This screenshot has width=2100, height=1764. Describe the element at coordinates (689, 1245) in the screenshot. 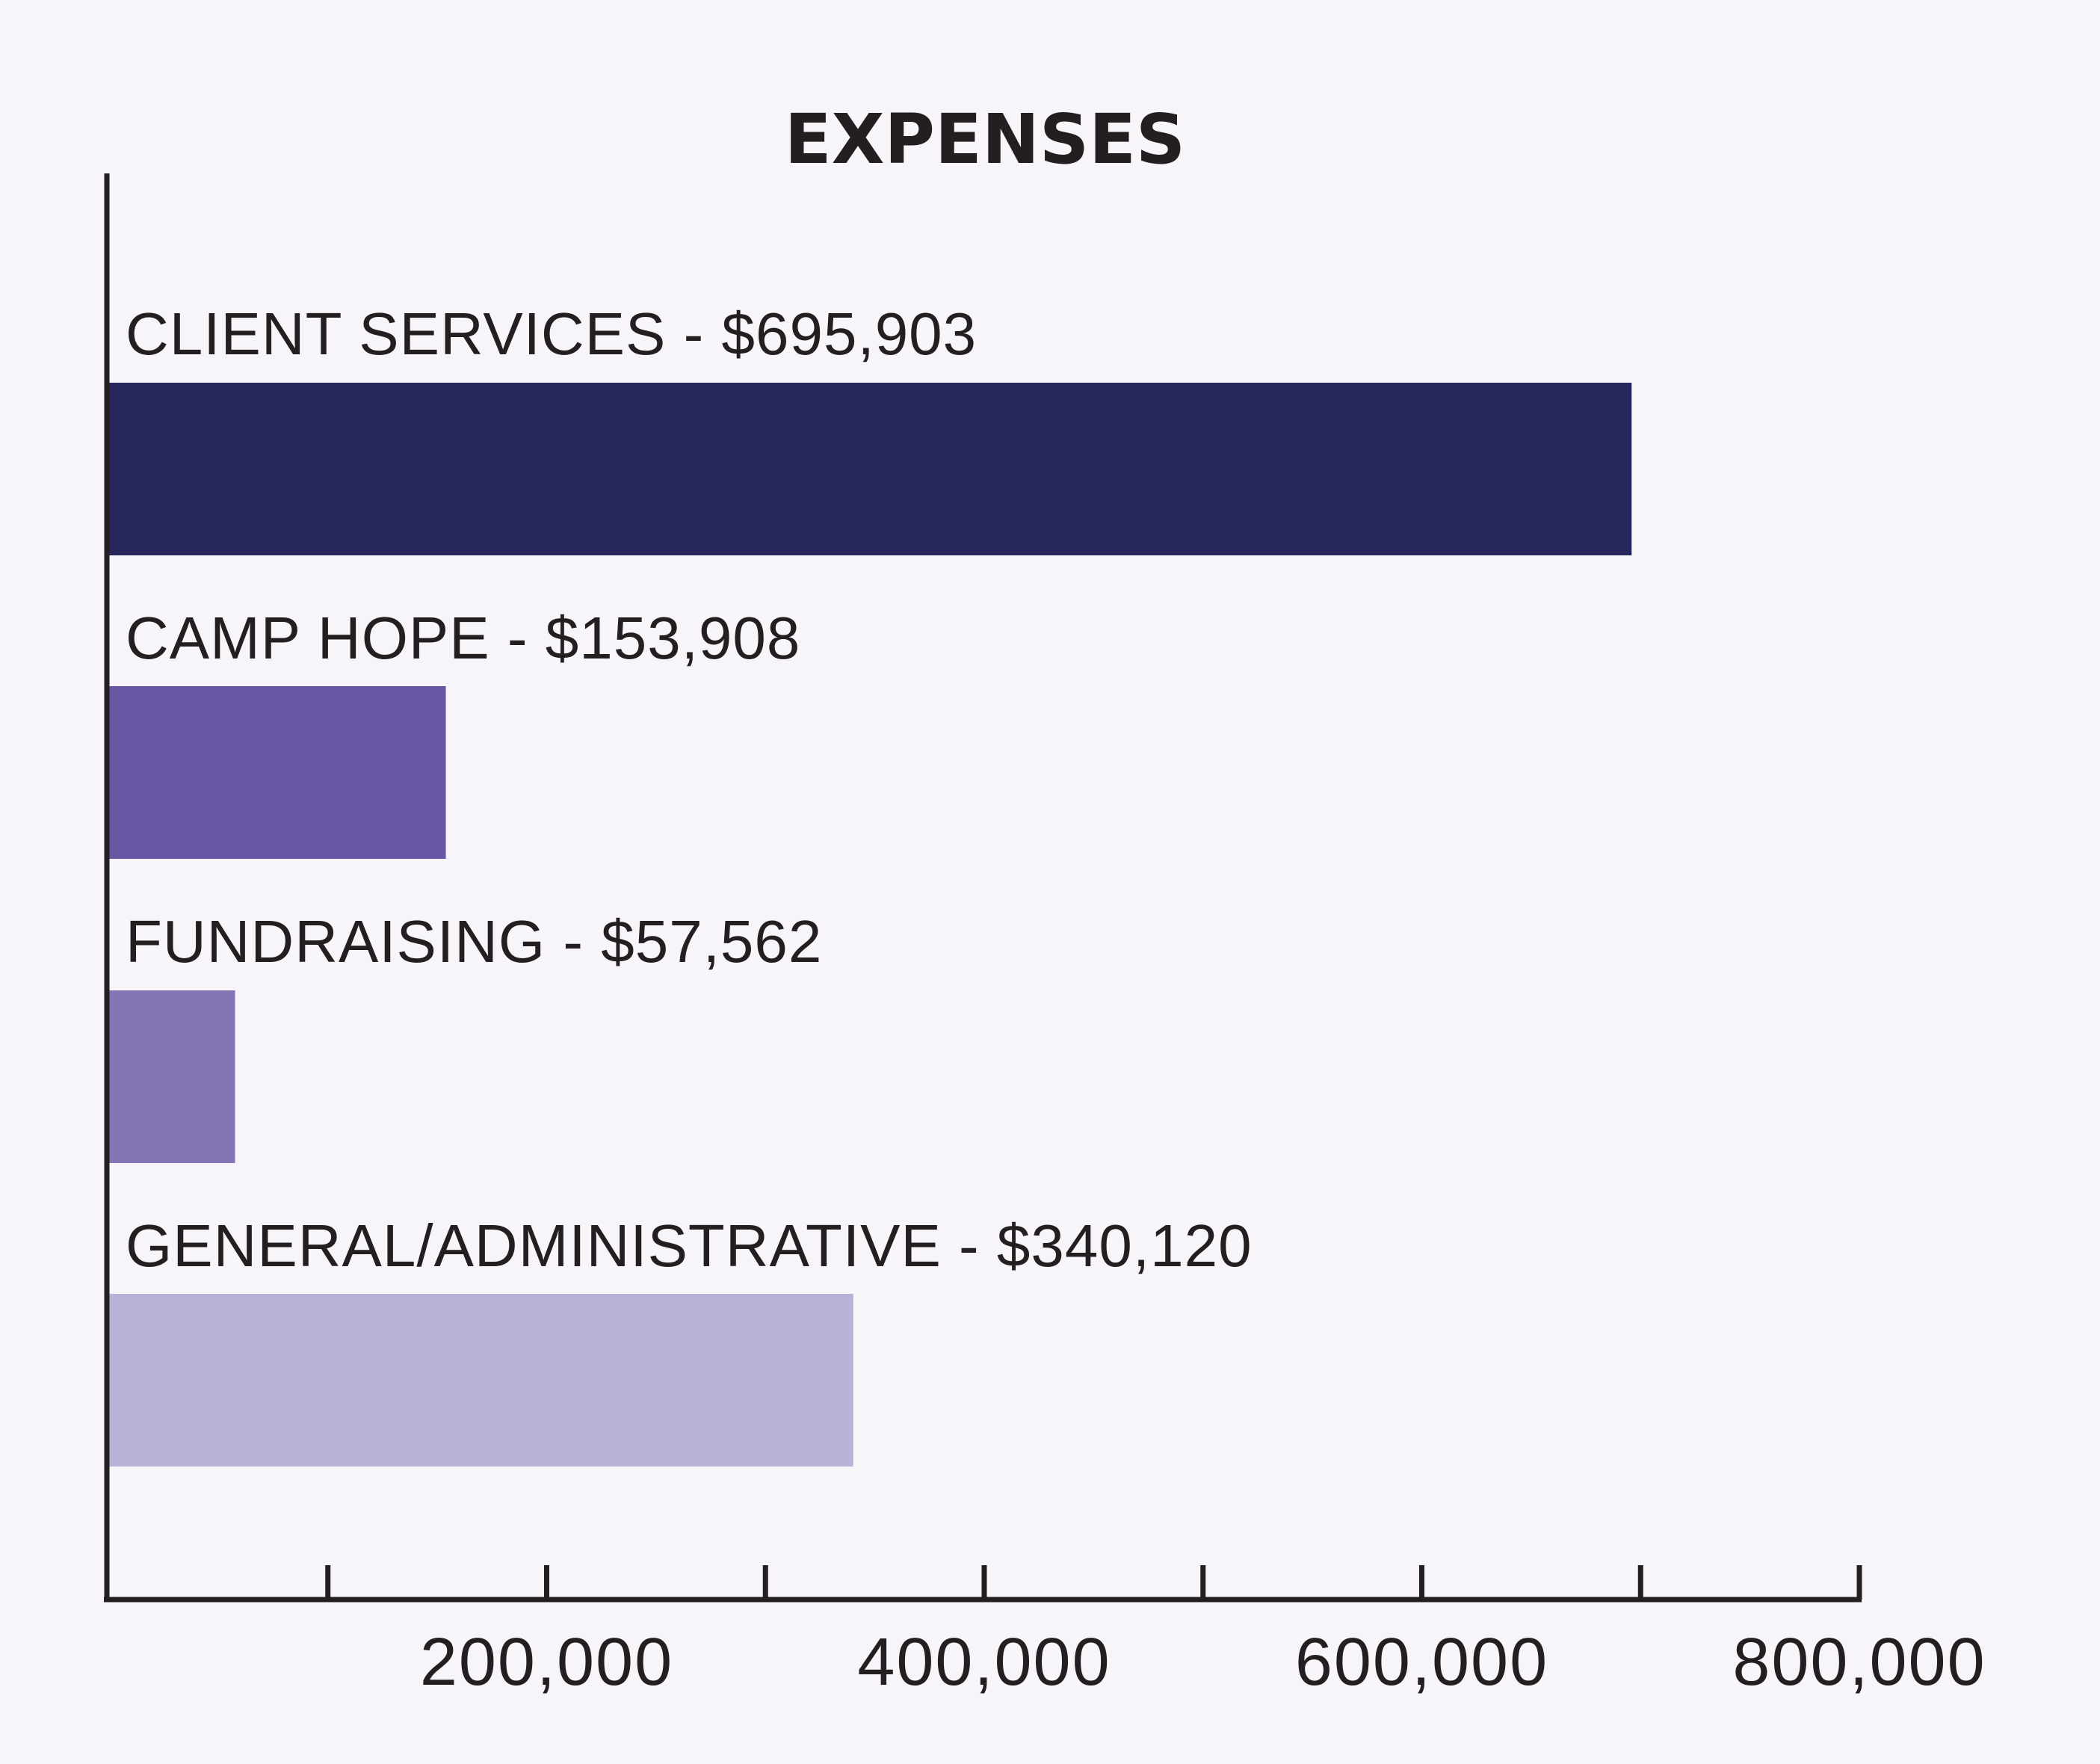

I see `bar-label-general-administrative: GENERAL/ADMINISTRATIVE - $340,120` at that location.